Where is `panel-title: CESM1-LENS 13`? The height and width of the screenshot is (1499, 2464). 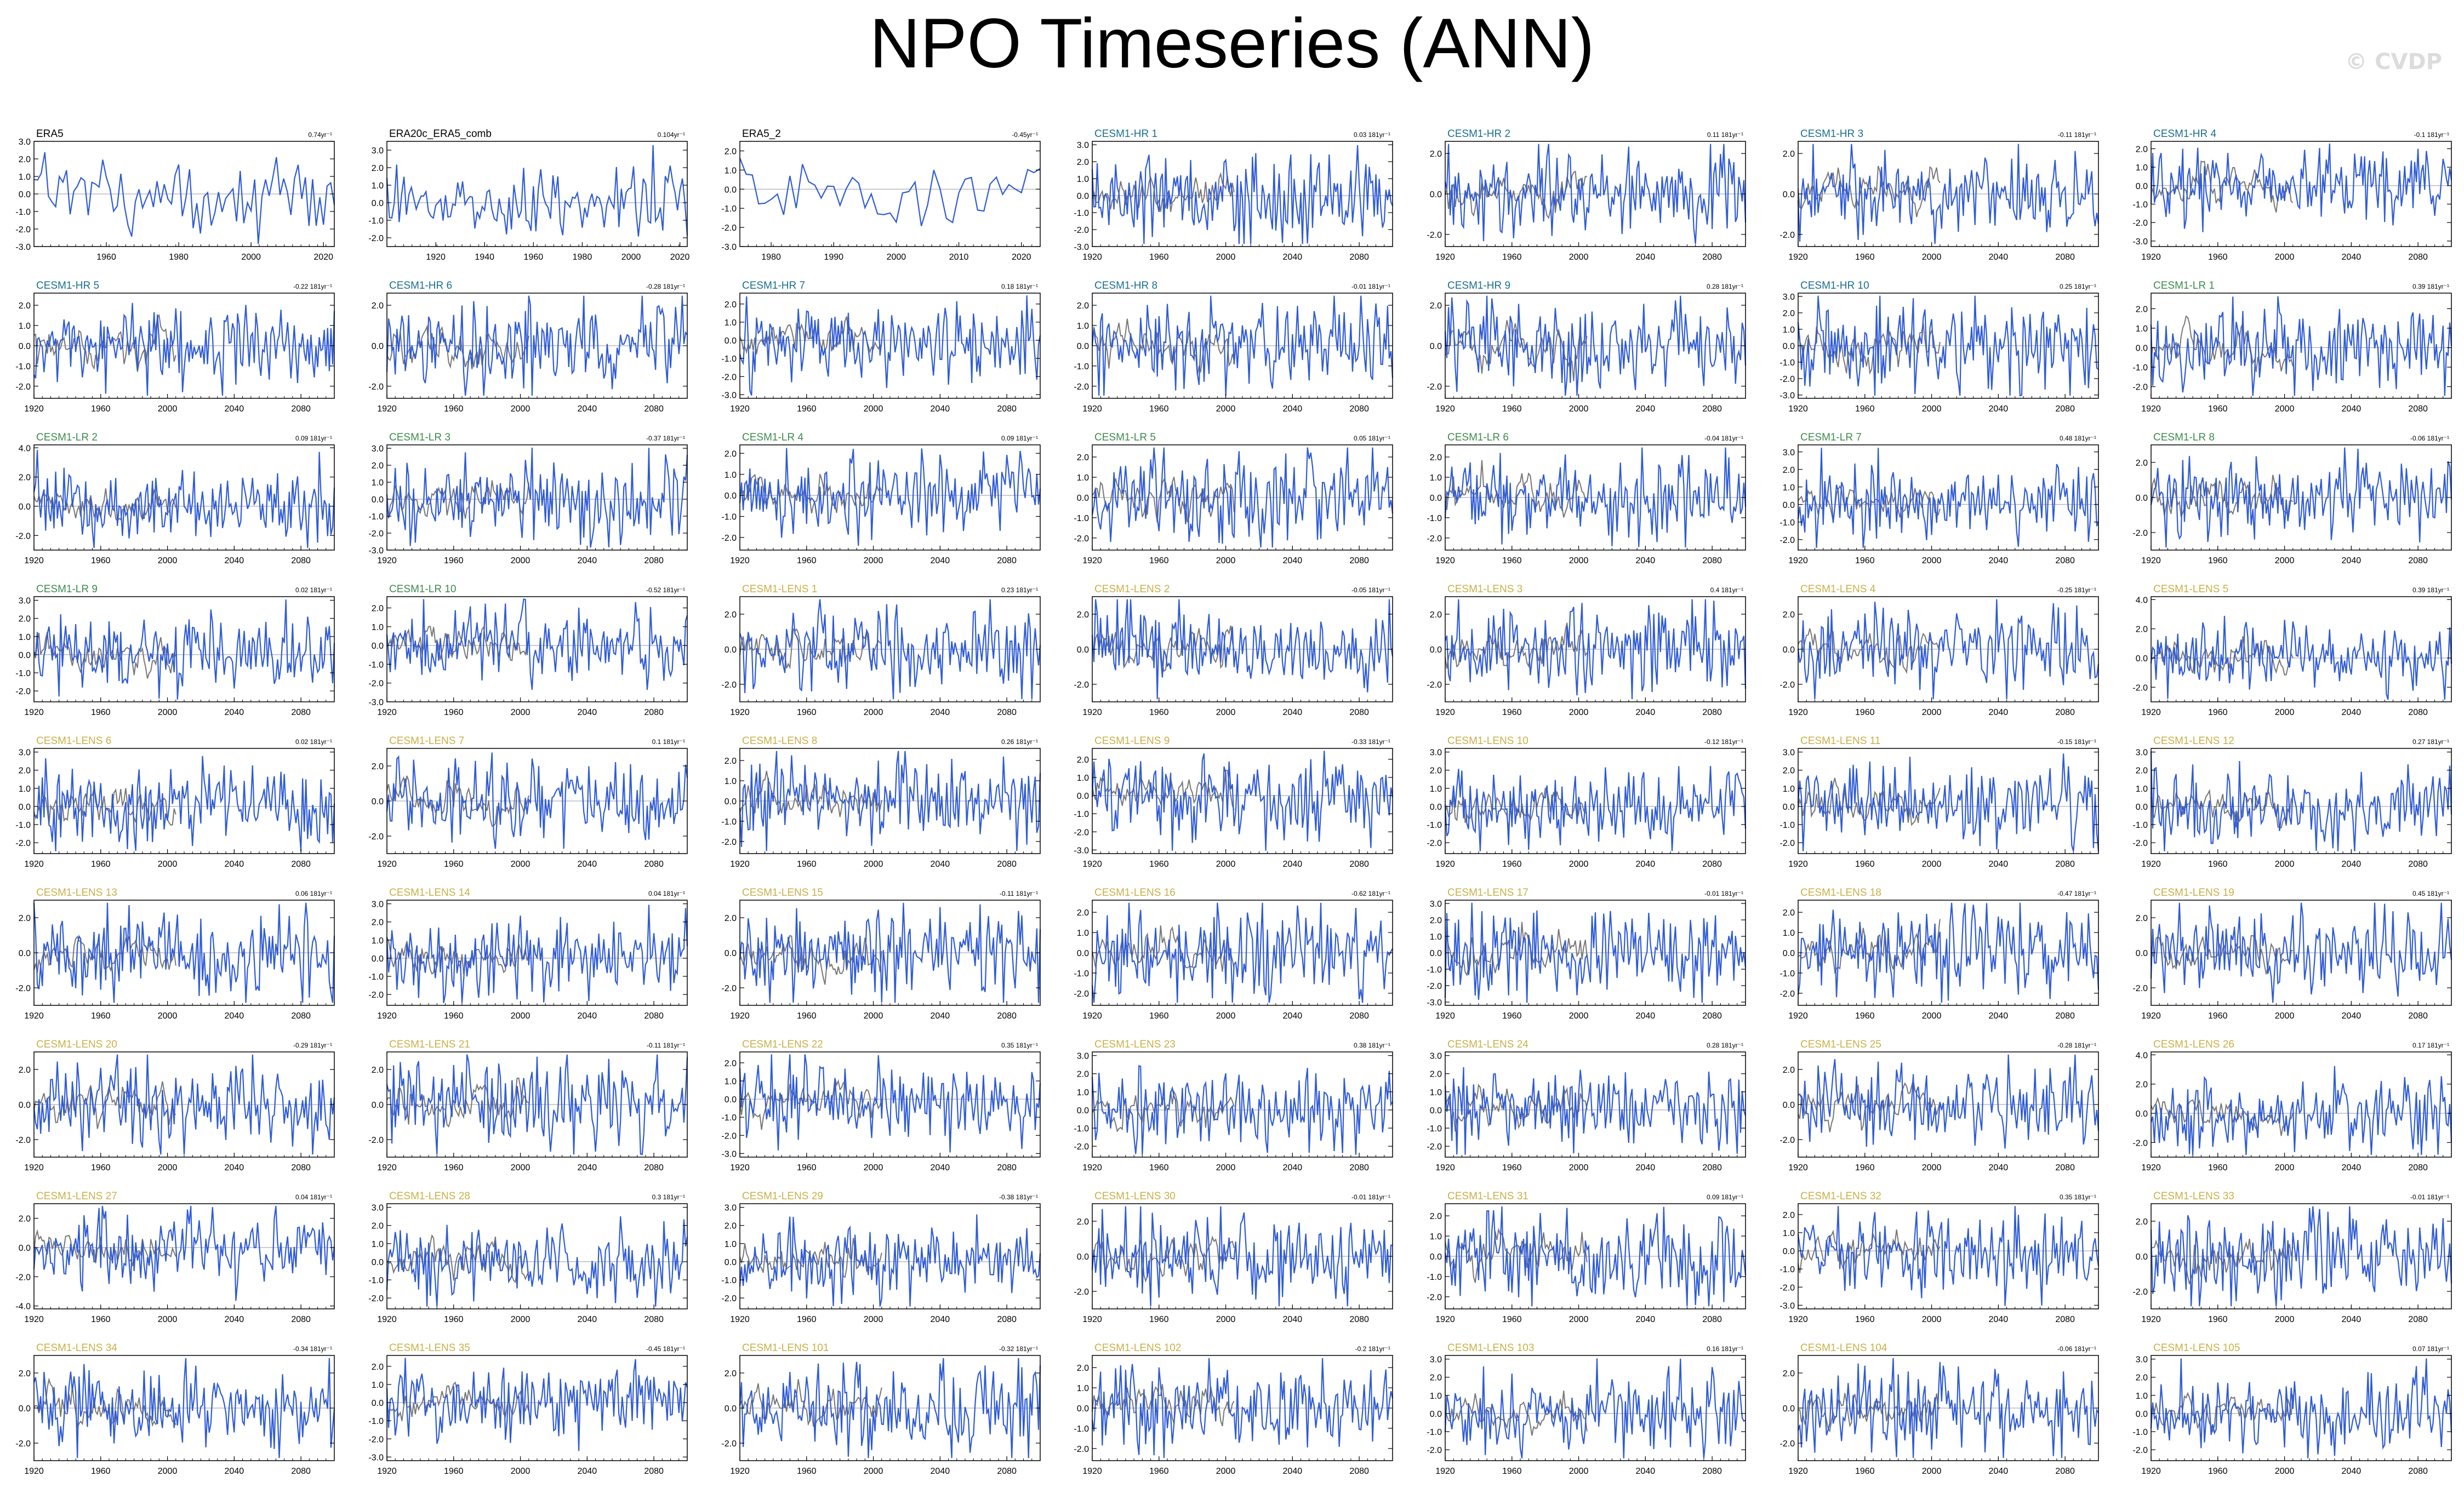
panel-title: CESM1-LENS 13 is located at coordinates (77, 893).